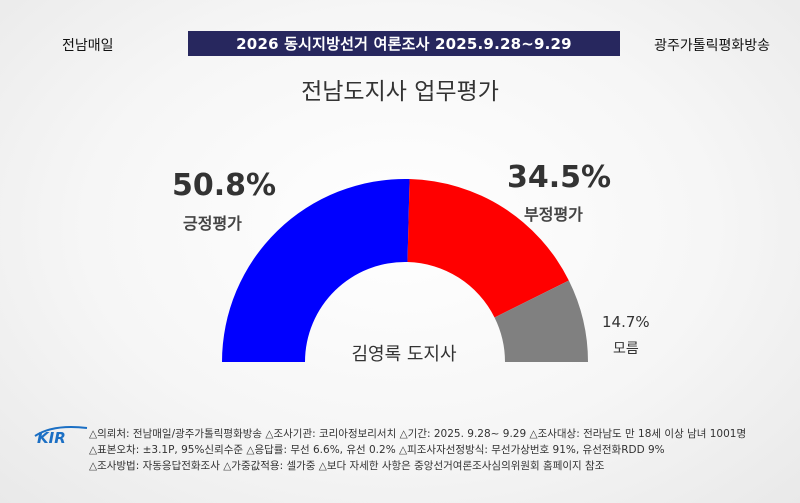 The width and height of the screenshot is (800, 503). I want to click on arc-negative, so click(488, 248).